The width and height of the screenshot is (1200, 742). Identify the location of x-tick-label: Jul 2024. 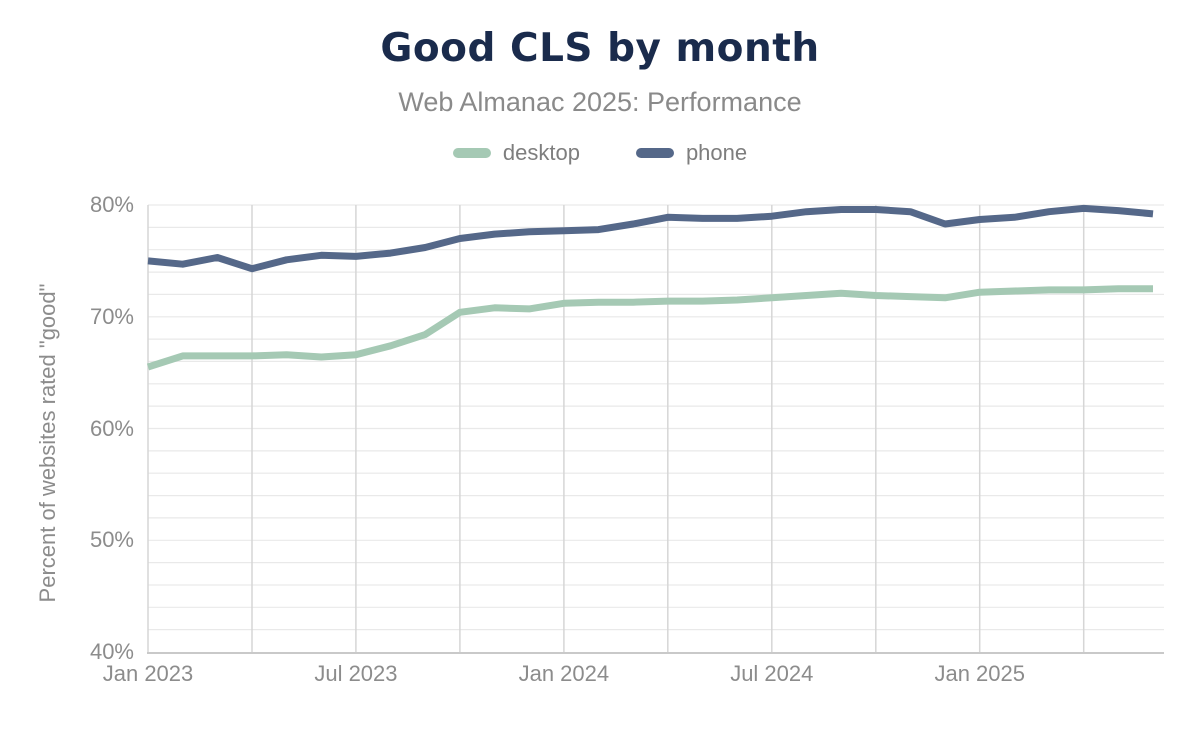
(772, 673).